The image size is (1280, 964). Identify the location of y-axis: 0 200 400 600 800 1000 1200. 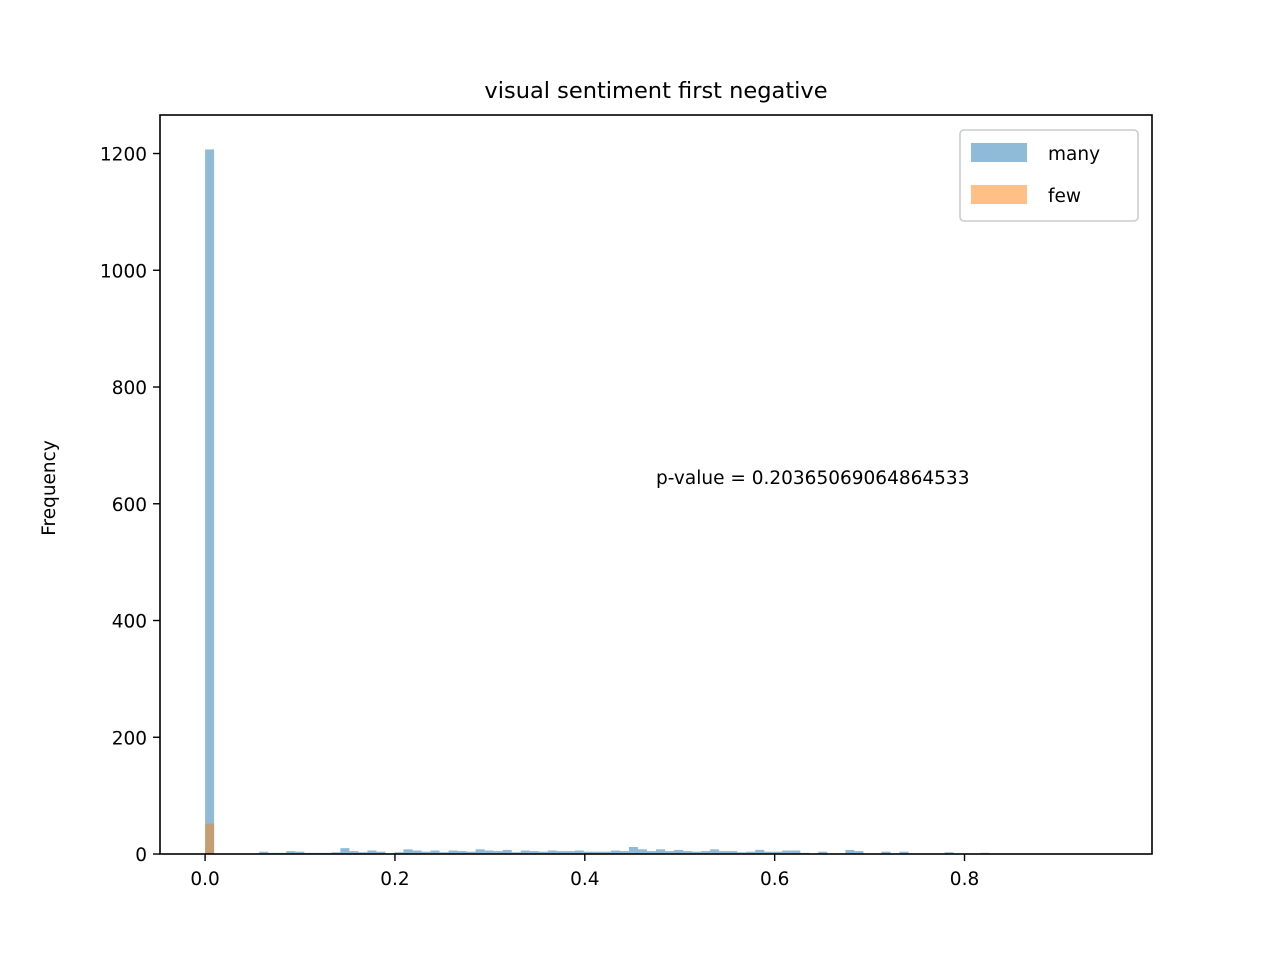
(130, 505).